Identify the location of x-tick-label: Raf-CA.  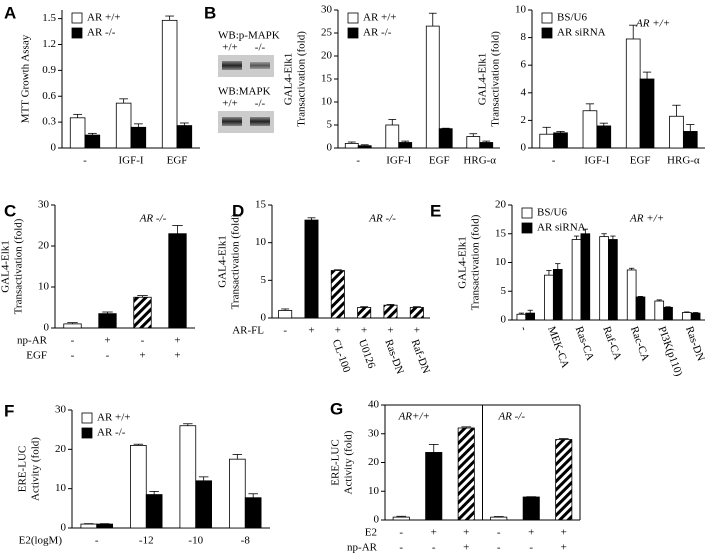
(611, 343).